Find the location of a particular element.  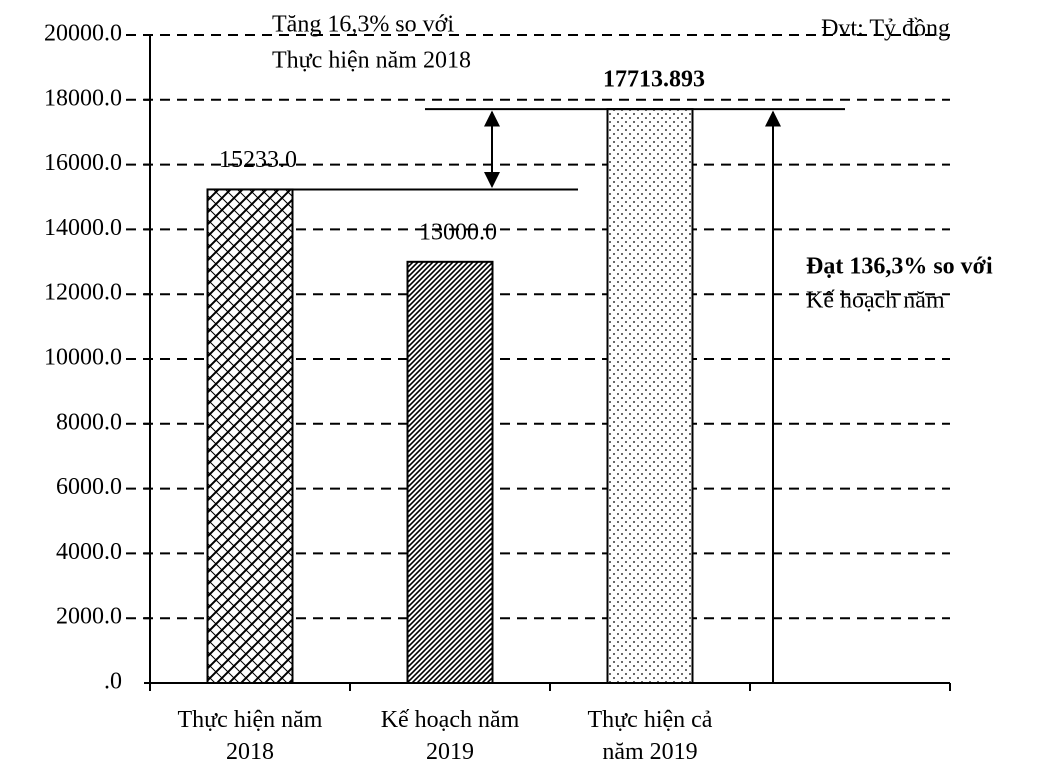

x-tick-label-line: Thực hiện cả is located at coordinates (650, 720).